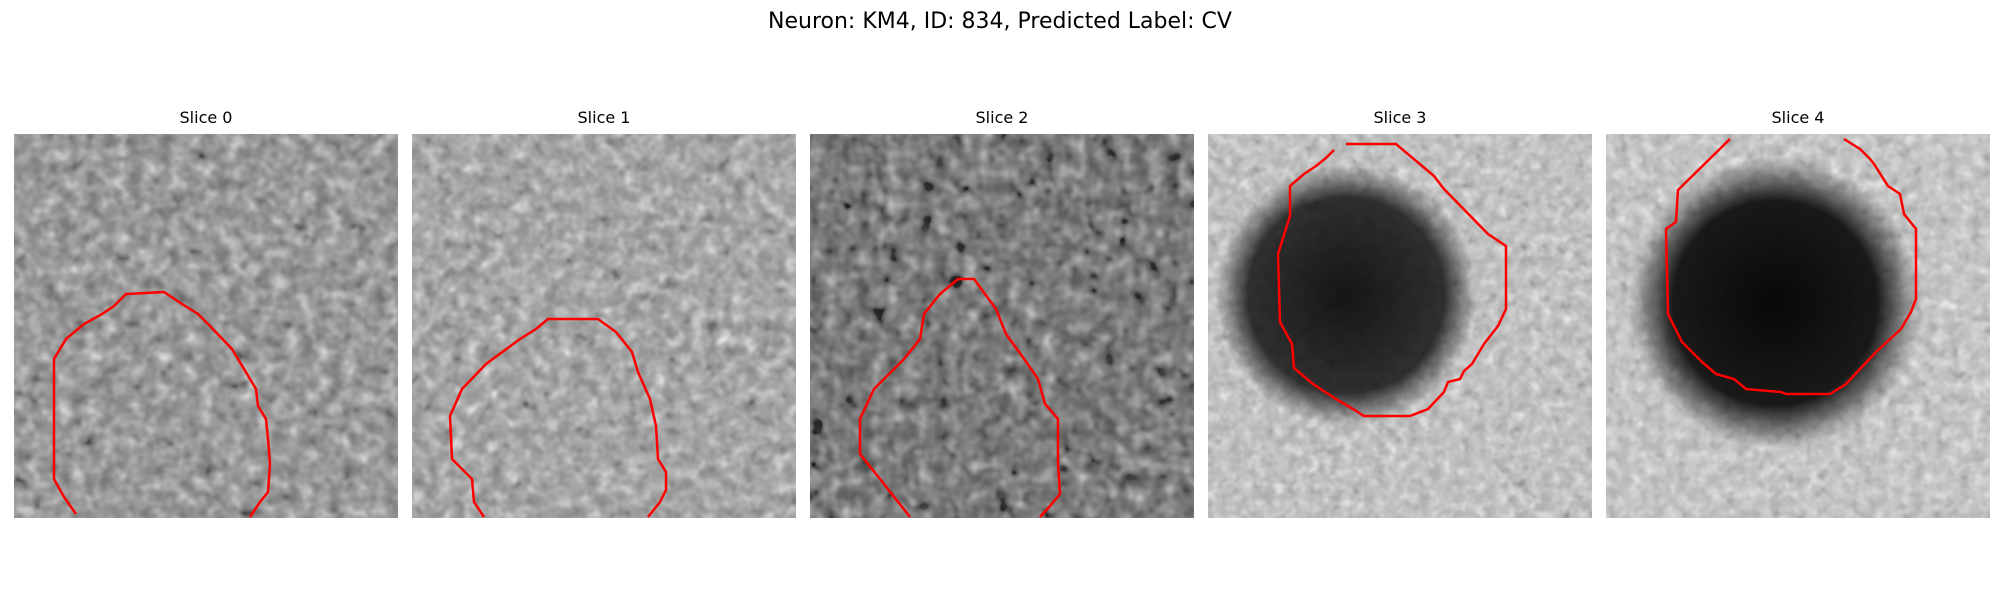  I want to click on slice-title: Slice 2, so click(1002, 117).